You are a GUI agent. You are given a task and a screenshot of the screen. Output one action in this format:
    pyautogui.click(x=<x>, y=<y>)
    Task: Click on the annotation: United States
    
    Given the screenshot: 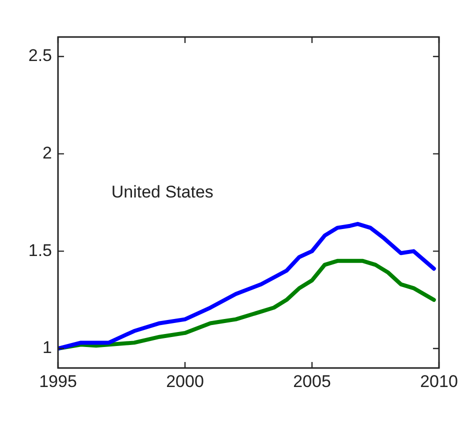 What is the action you would take?
    pyautogui.click(x=162, y=192)
    